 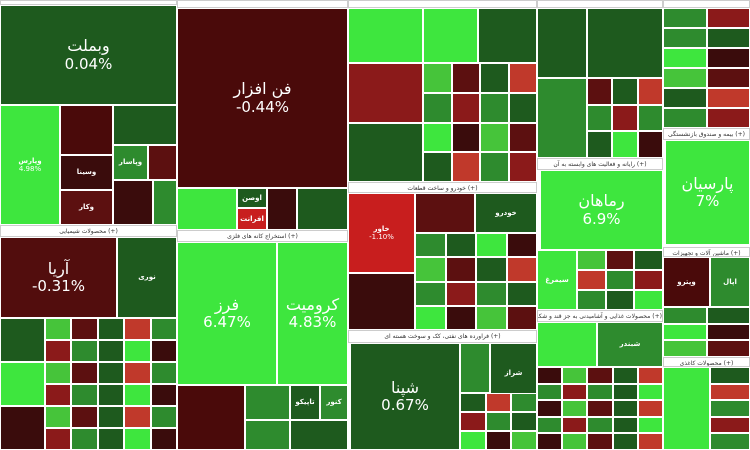 What do you see at coordinates (305, 402) in the screenshot?
I see `tile-label: تاپیکو` at bounding box center [305, 402].